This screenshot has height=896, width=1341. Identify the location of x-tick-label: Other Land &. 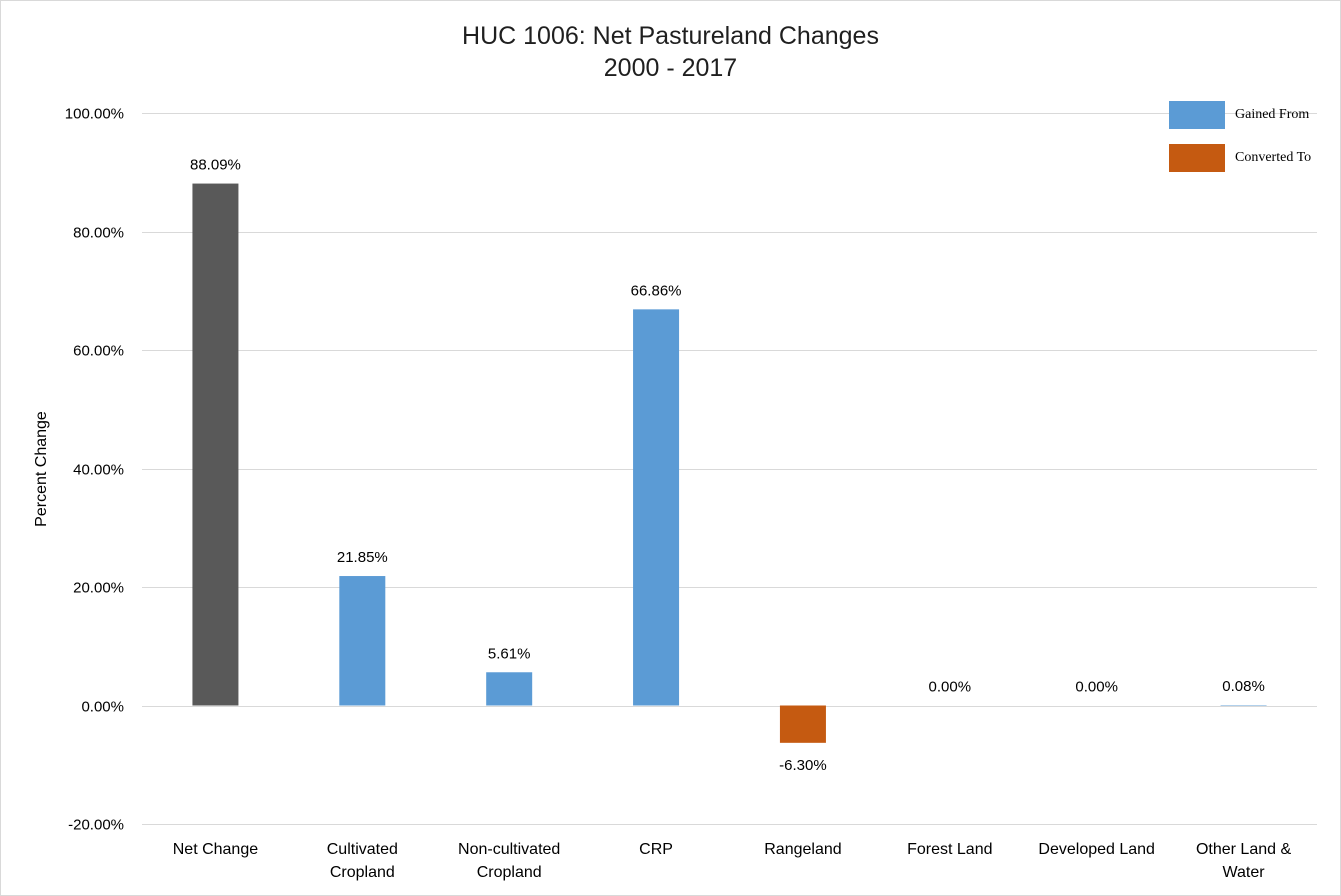
(1244, 849).